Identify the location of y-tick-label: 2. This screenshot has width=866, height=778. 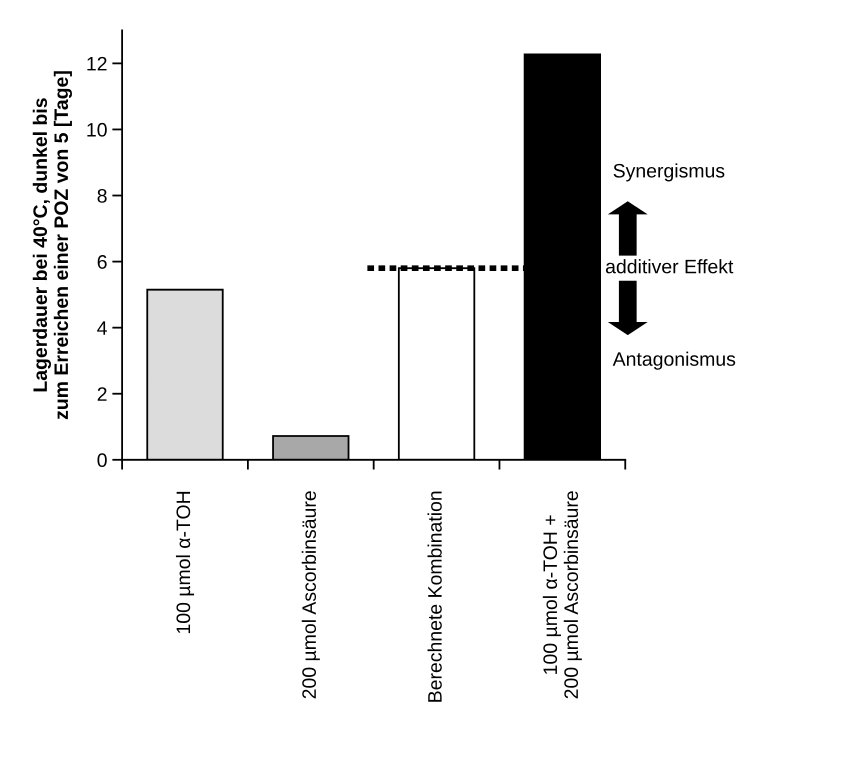
(102, 394).